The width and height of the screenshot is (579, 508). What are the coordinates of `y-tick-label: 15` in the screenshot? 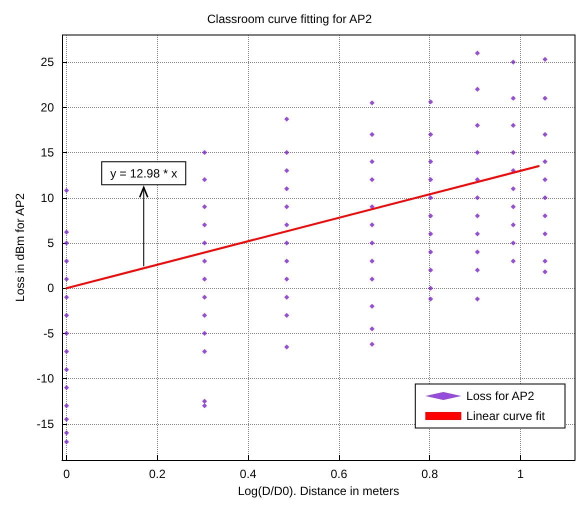 It's located at (47, 153).